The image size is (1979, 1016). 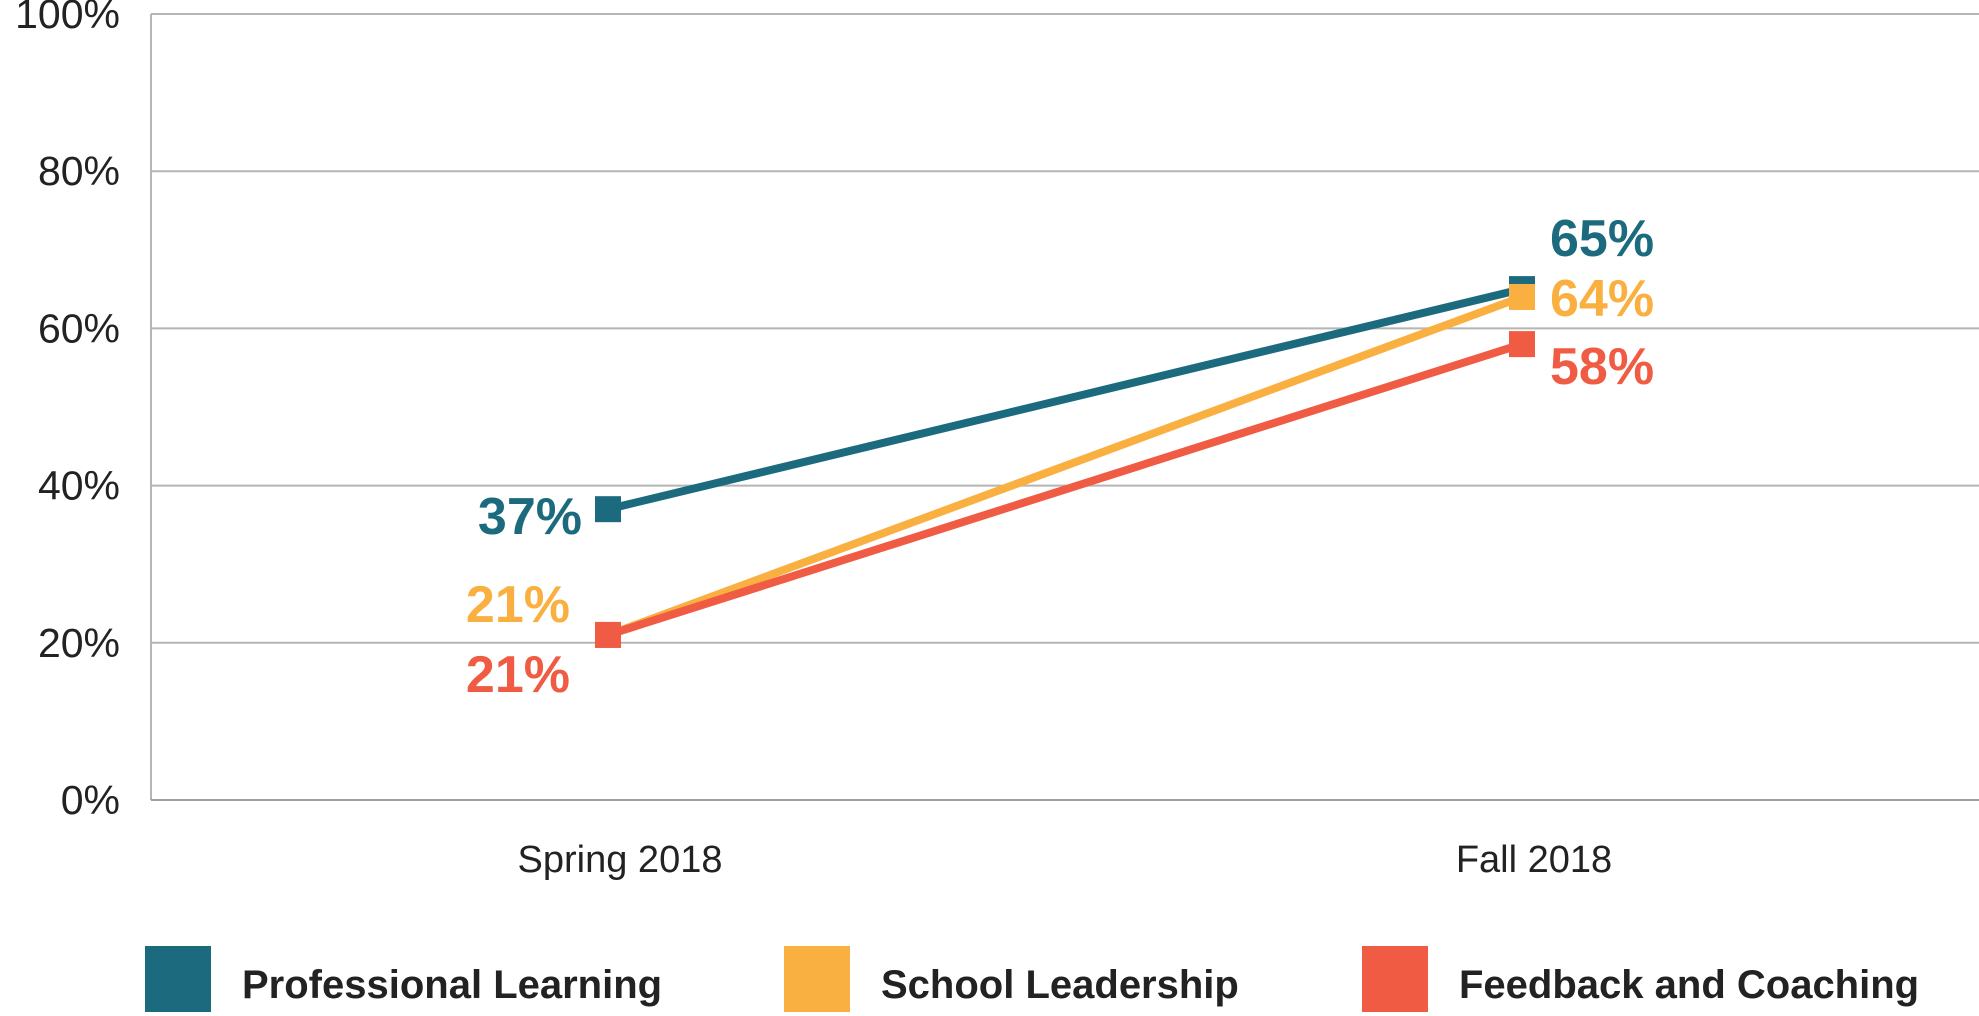 I want to click on legend-label: School Leadership, so click(x=1060, y=985).